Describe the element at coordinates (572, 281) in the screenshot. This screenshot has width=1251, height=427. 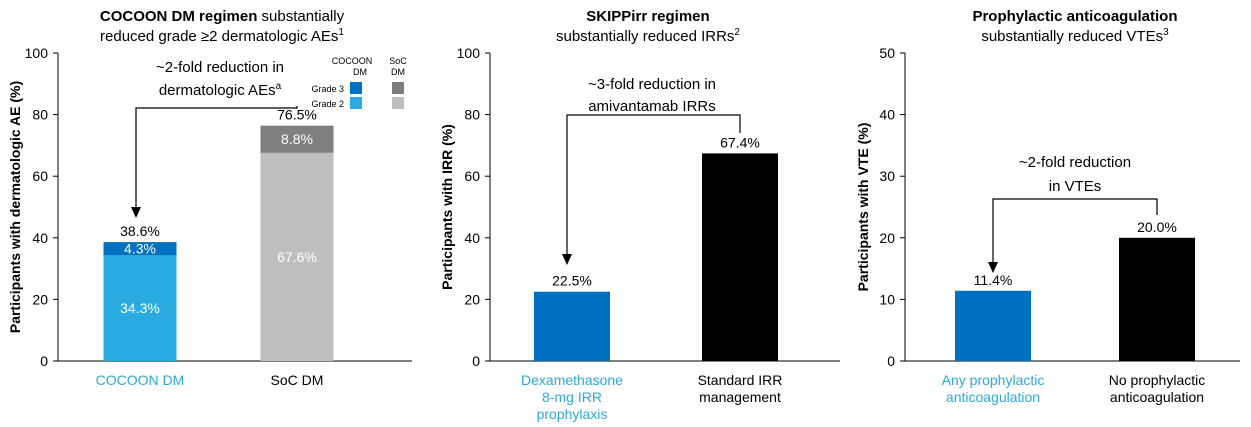
I see `value-label: 22.5%` at that location.